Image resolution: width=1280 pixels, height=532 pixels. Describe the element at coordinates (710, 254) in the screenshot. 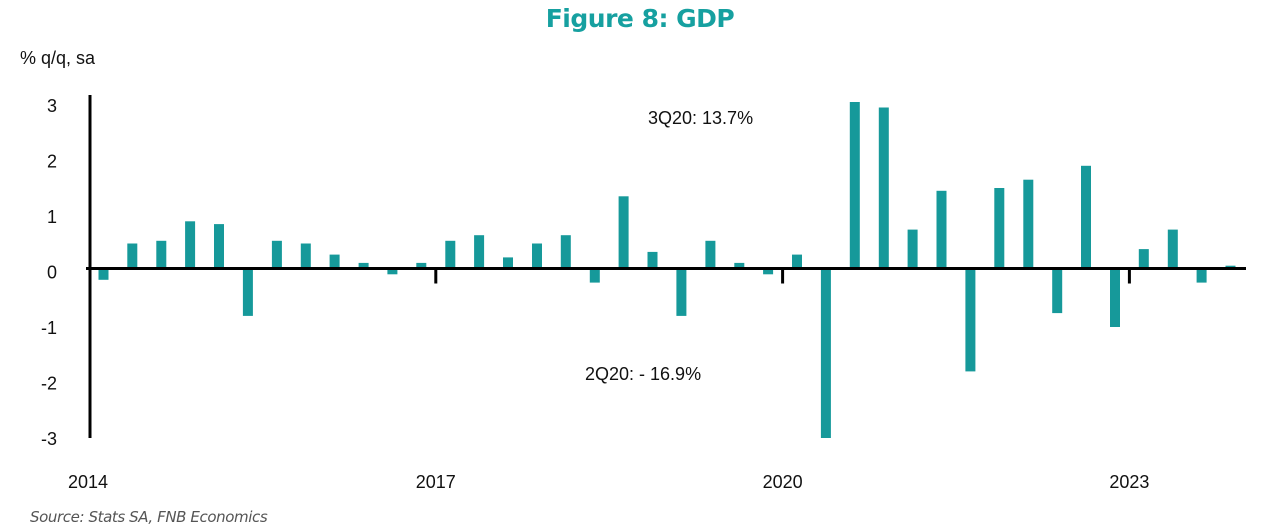

I see `bar-2Q19` at that location.